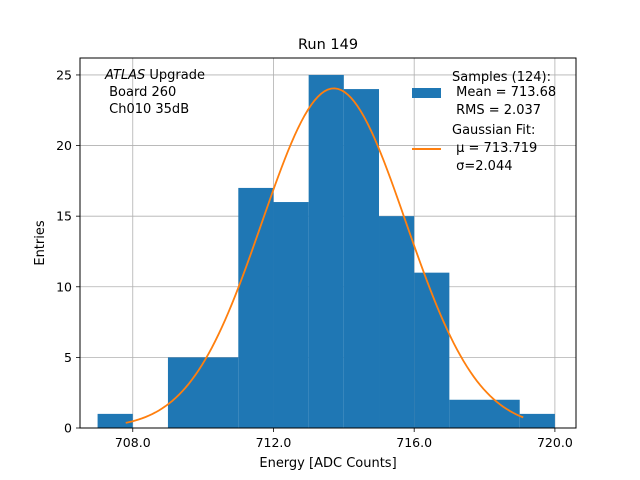  What do you see at coordinates (64, 286) in the screenshot?
I see `y-tick-label: 10` at bounding box center [64, 286].